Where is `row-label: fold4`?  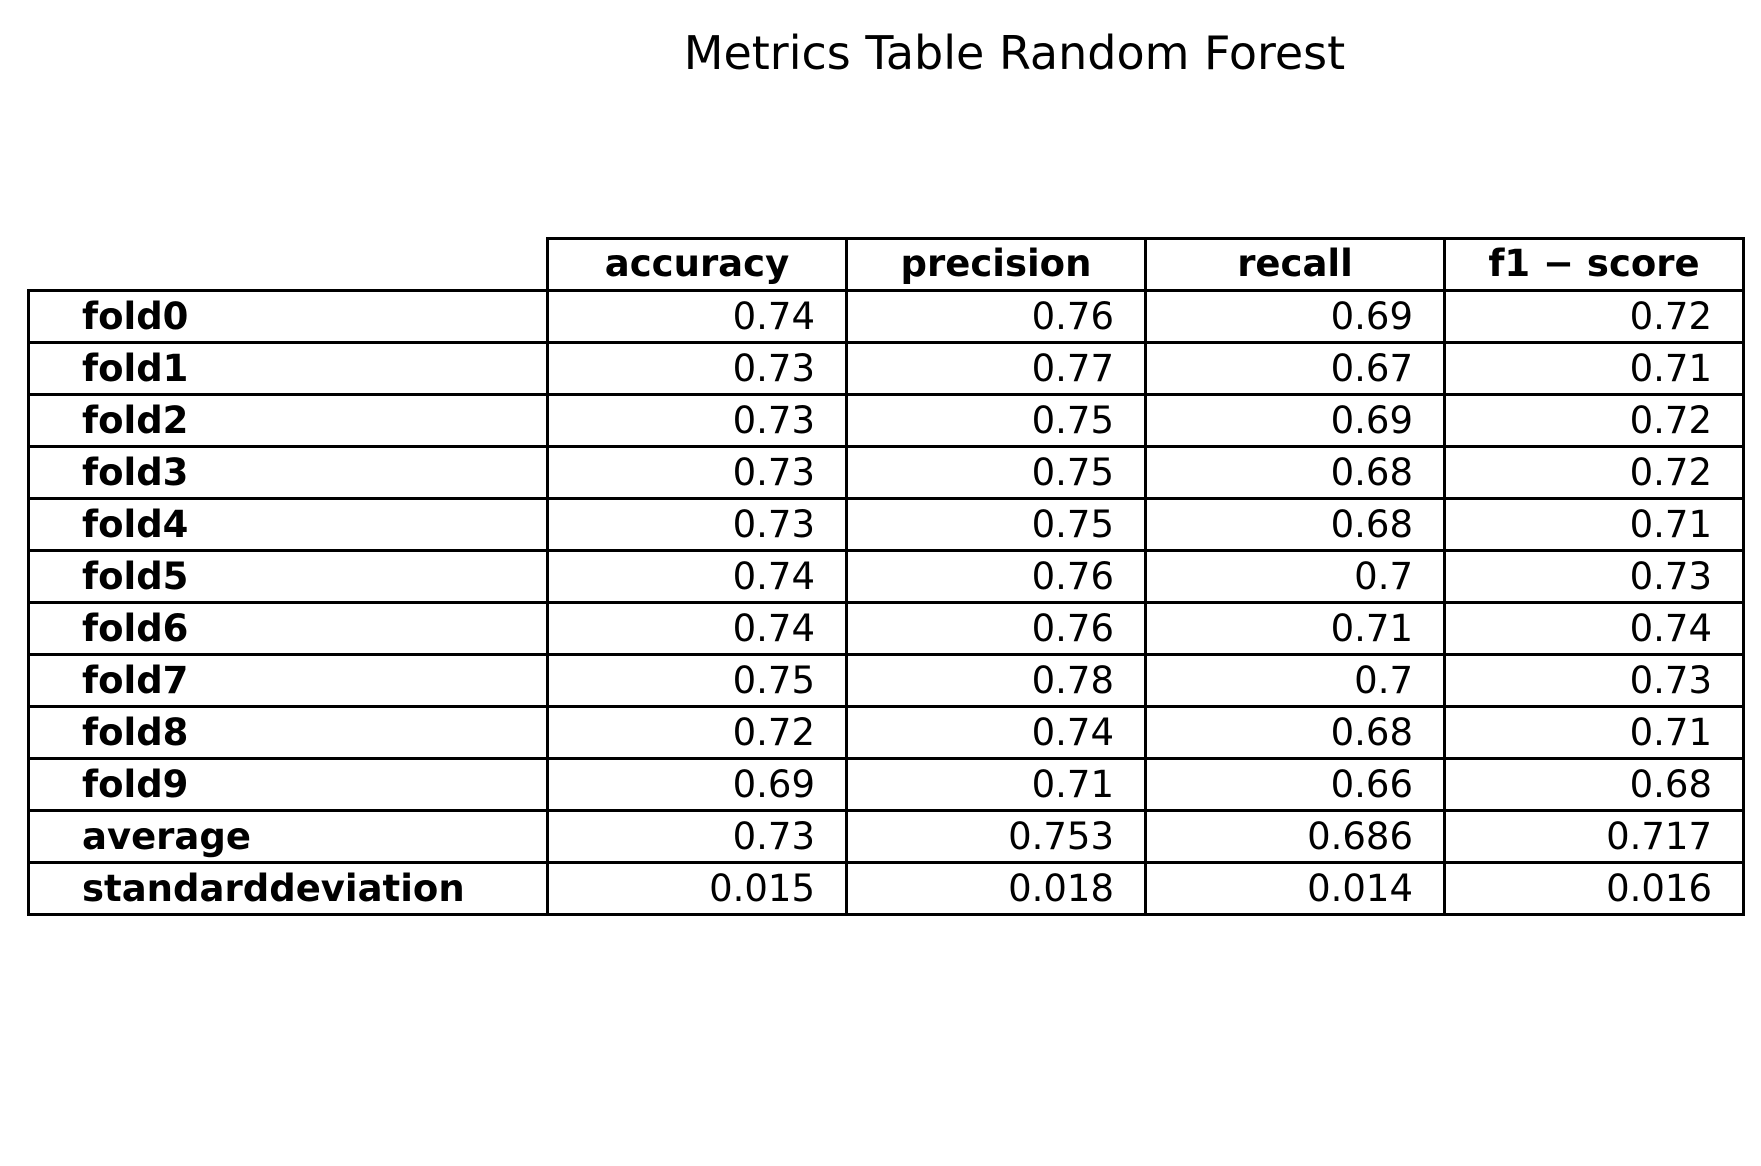 row-label: fold4 is located at coordinates (288, 524).